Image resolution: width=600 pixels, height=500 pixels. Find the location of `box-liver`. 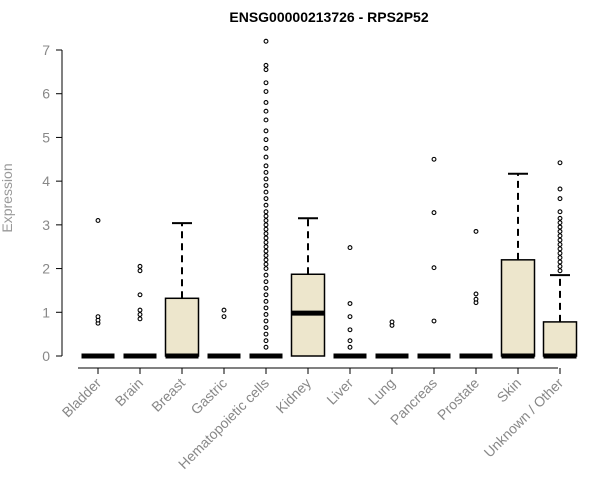

box-liver is located at coordinates (350, 302).